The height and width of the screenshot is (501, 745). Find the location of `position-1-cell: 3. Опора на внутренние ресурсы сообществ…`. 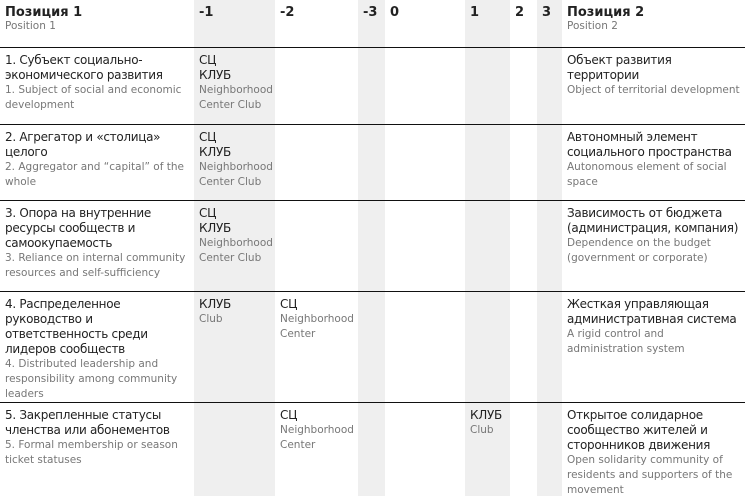

position-1-cell: 3. Опора на внутренние ресурсы сообществ… is located at coordinates (97, 246).